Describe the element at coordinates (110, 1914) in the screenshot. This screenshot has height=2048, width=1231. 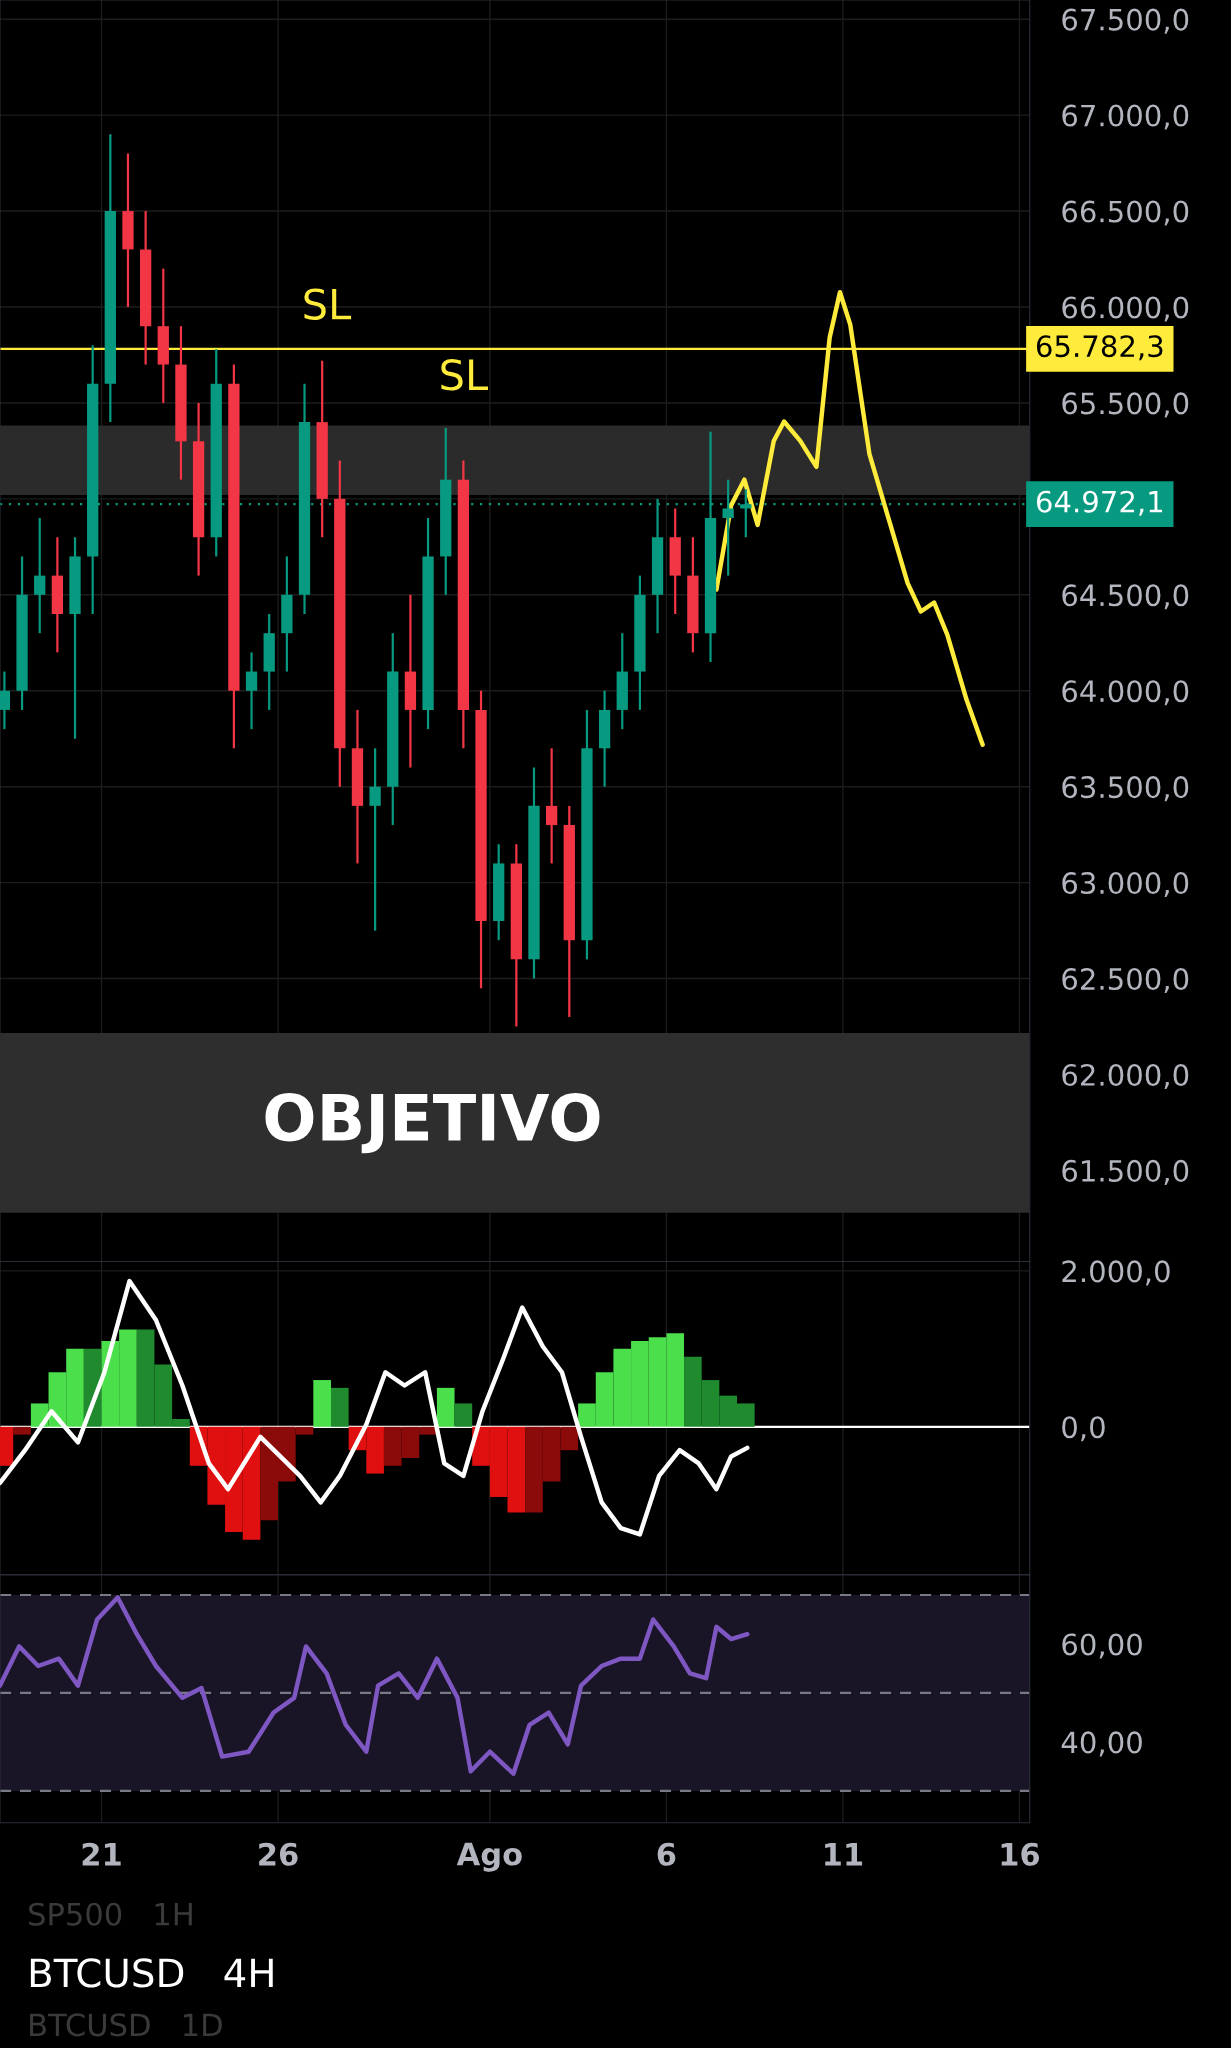
I see `text: SP500 1H` at that location.